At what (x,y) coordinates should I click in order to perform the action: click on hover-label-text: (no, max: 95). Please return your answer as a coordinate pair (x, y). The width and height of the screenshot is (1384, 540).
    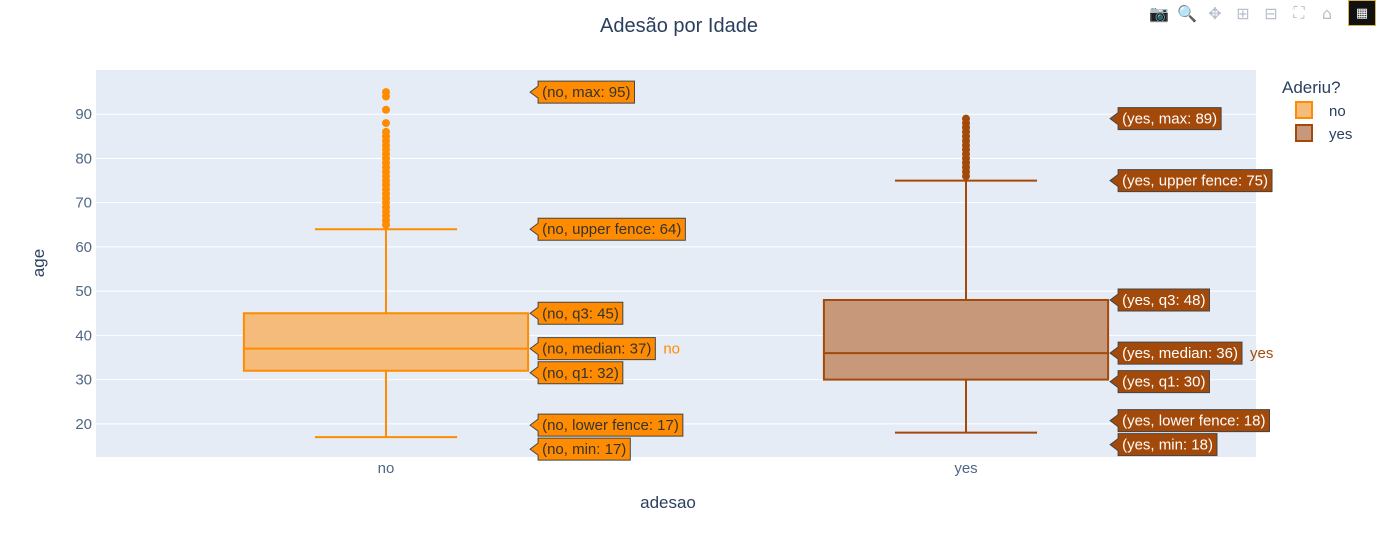
    Looking at the image, I should click on (586, 92).